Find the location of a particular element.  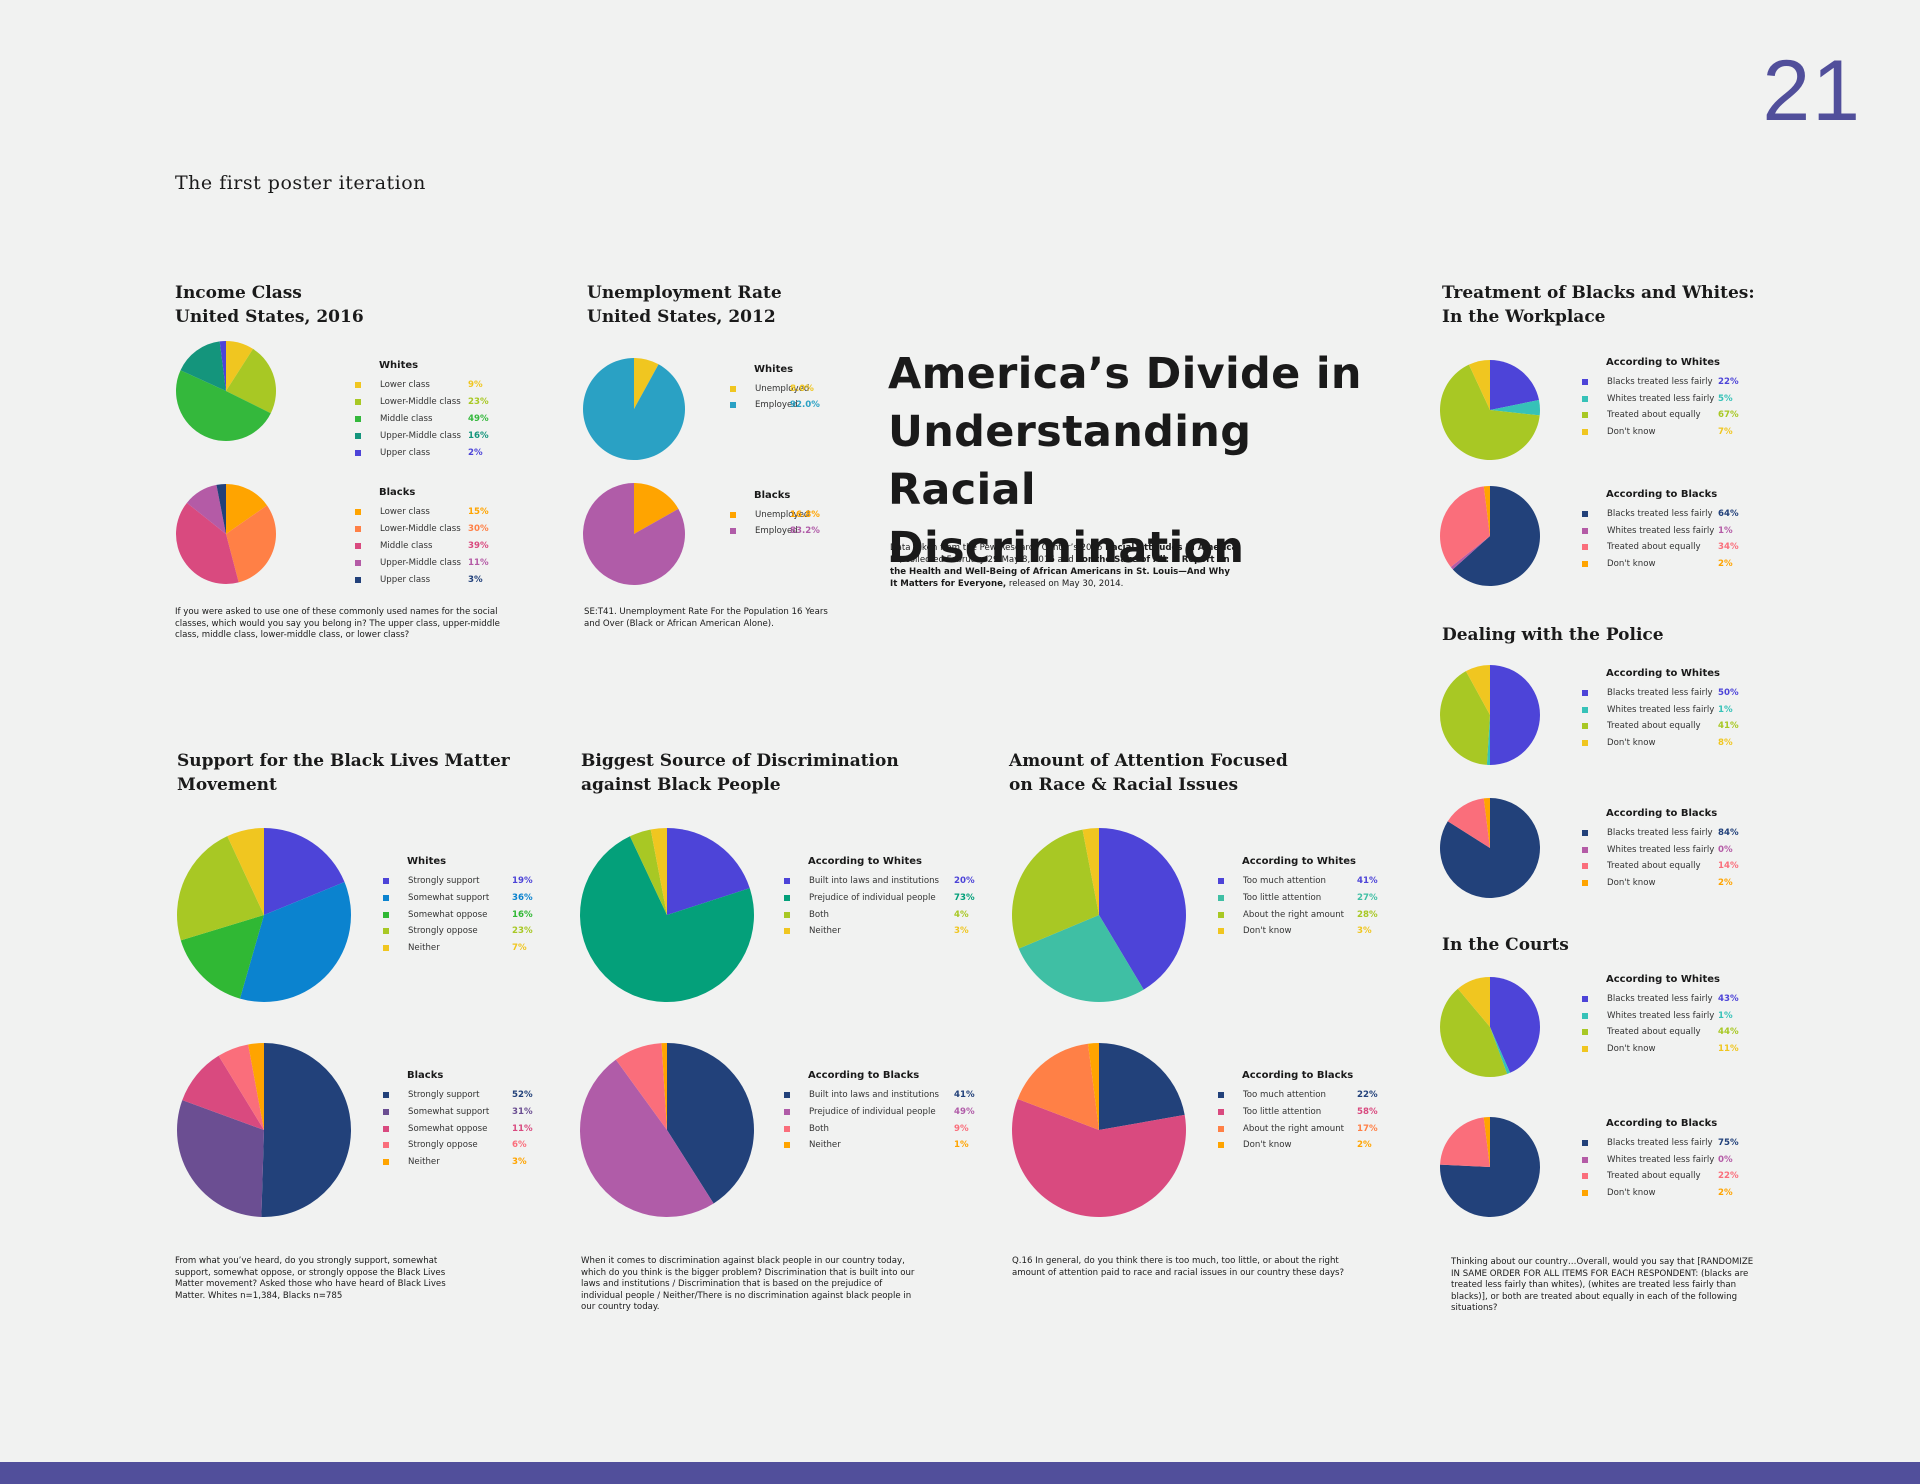

legend-value: 36% is located at coordinates (522, 897).